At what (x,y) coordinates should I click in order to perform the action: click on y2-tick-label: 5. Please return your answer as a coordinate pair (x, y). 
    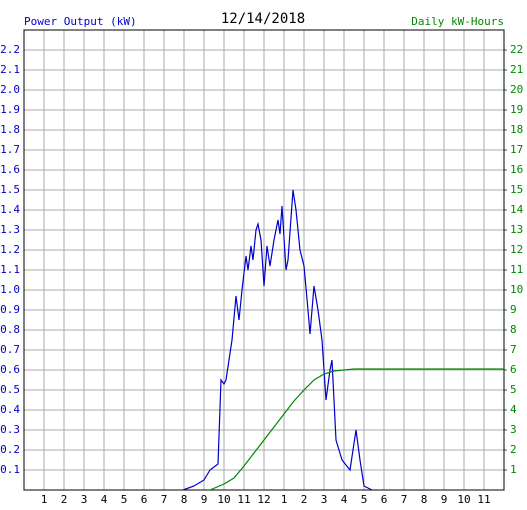
    Looking at the image, I should click on (513, 389).